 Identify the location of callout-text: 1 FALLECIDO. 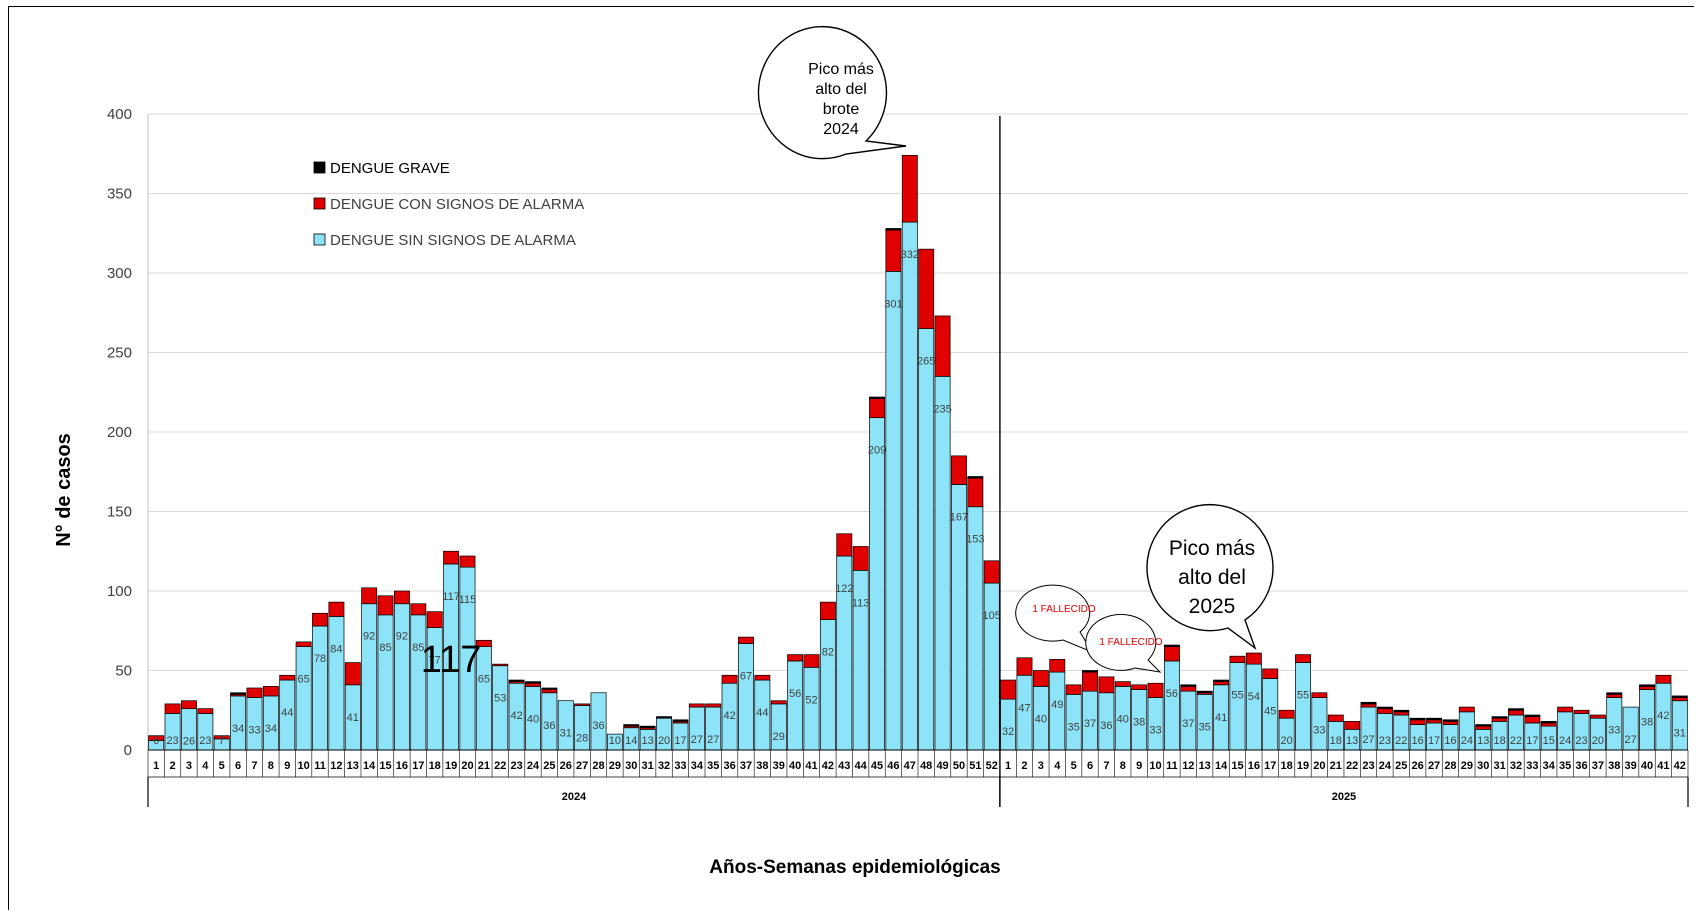
(1131, 642).